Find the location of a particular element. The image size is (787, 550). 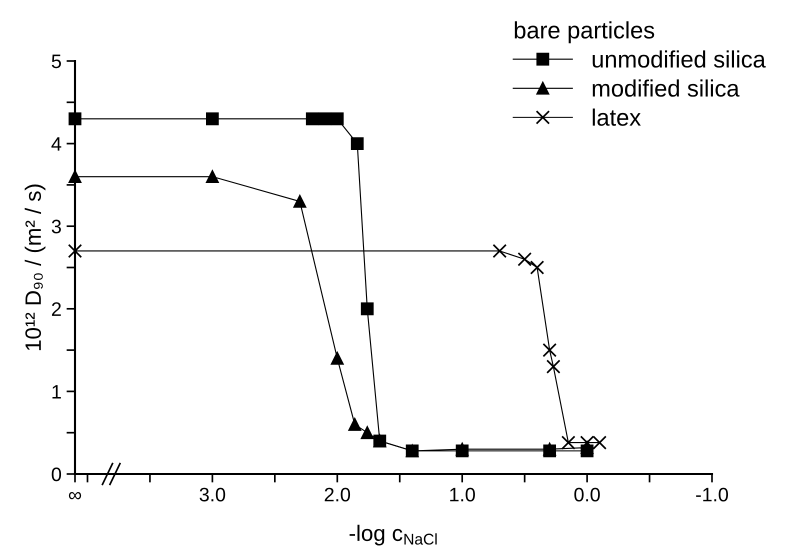

x-tick-label: 0.0 is located at coordinates (587, 495).